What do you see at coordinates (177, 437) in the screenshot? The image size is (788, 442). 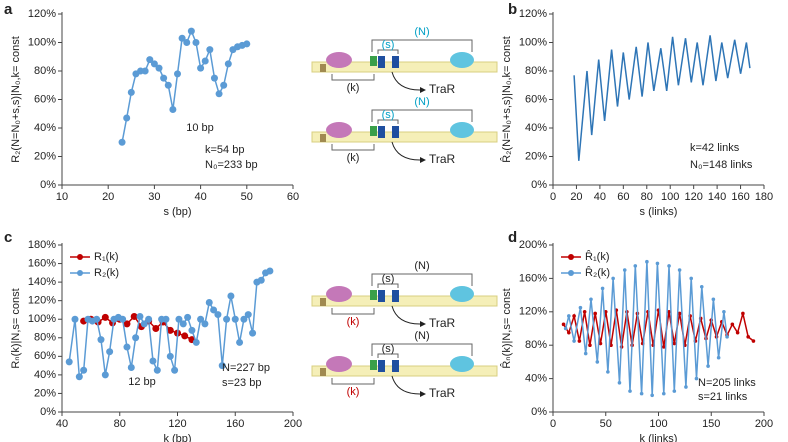 I see `x-axis-label: k (bp)` at bounding box center [177, 437].